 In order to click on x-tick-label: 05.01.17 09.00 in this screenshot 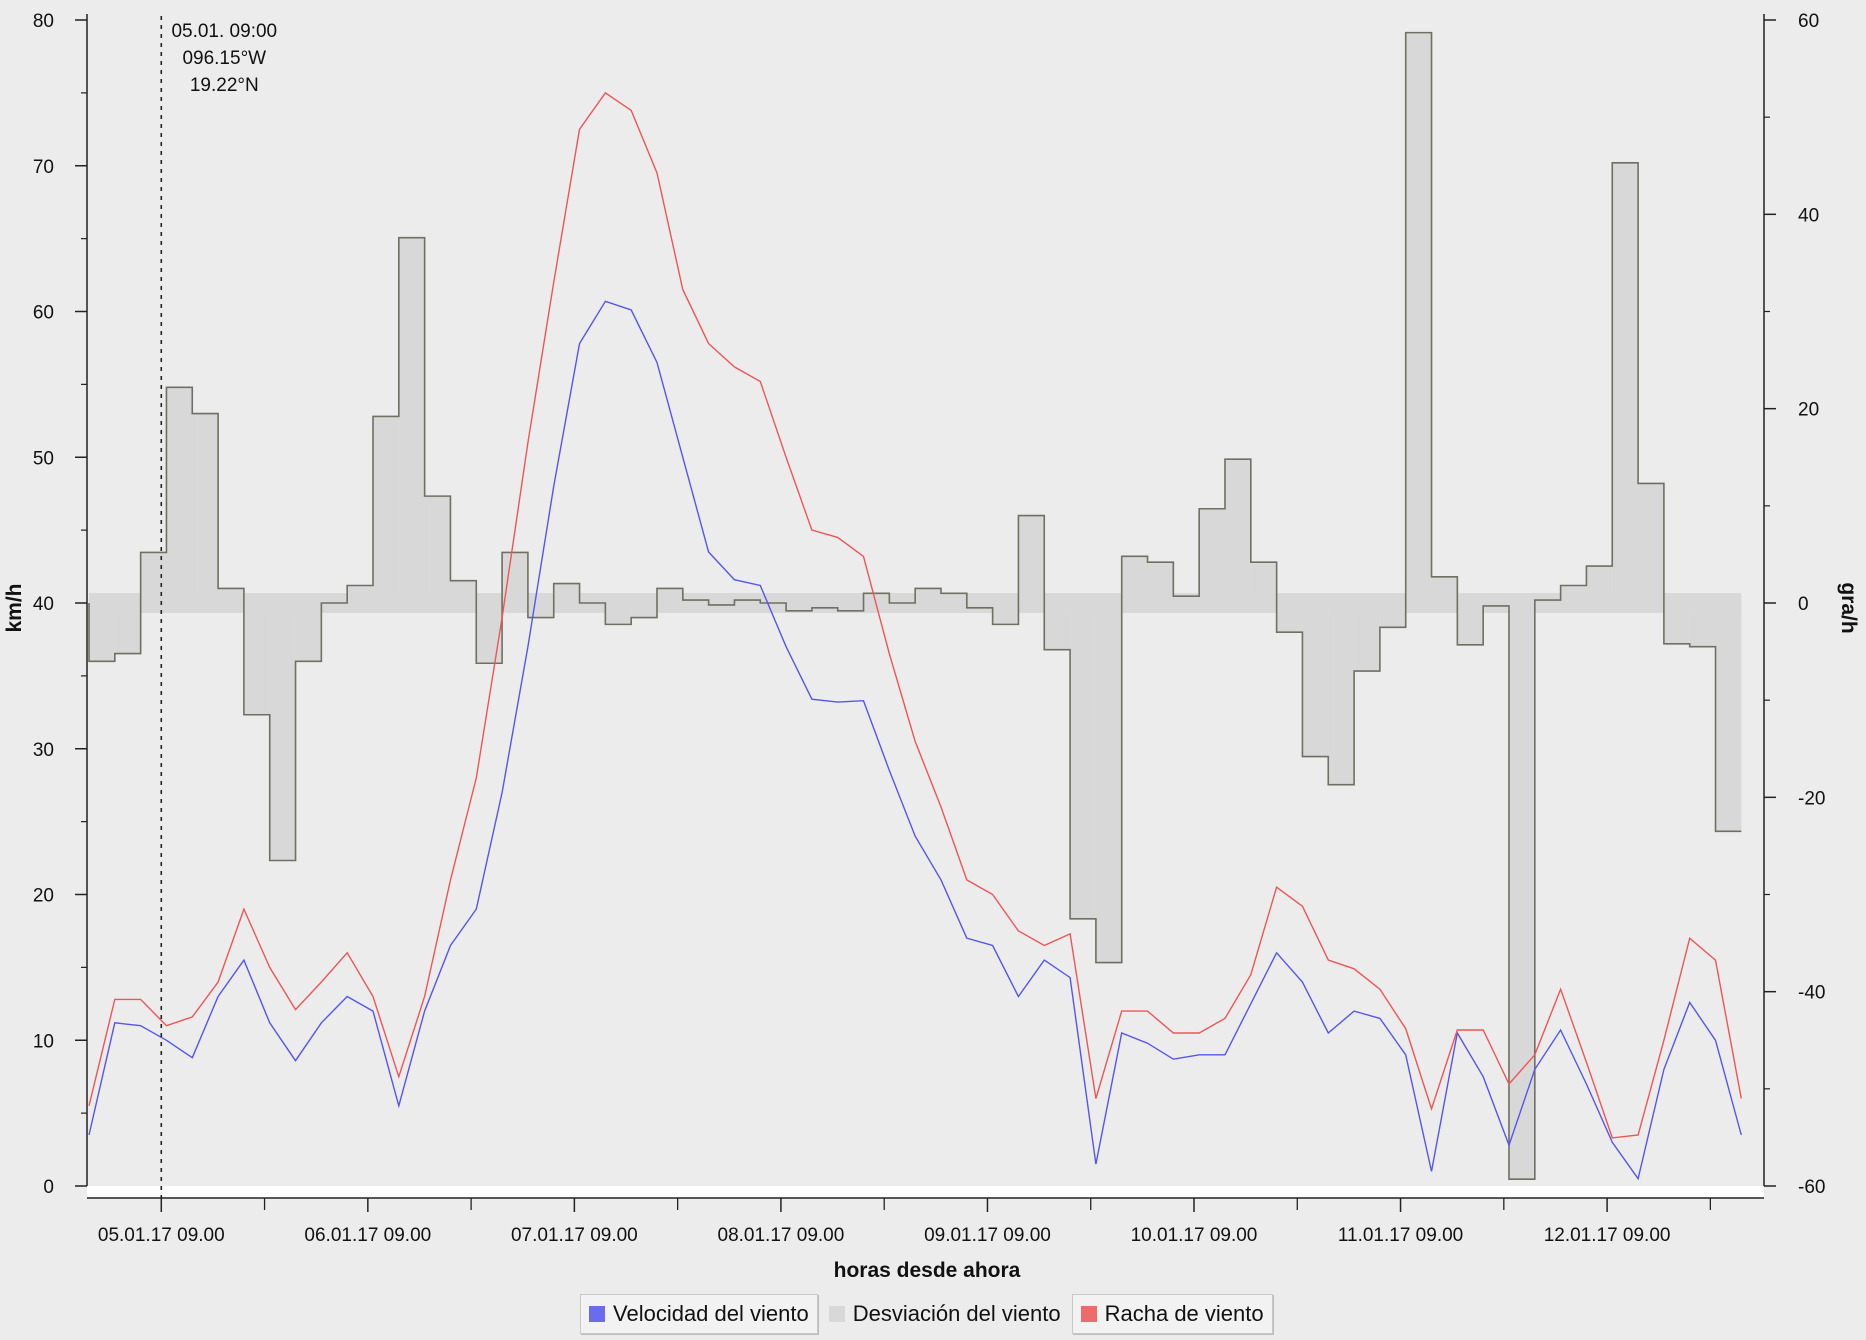, I will do `click(161, 1235)`.